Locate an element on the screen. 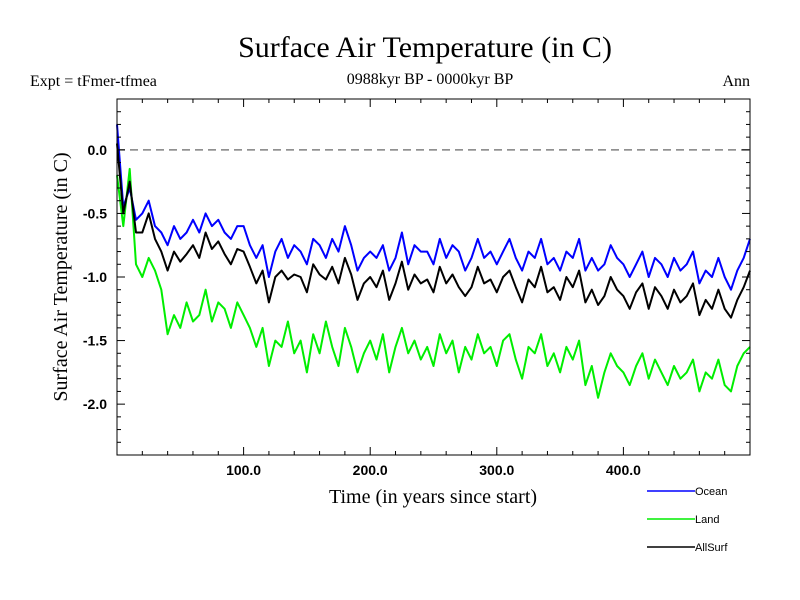 Image resolution: width=800 pixels, height=600 pixels. x-tick-label: 300.0 is located at coordinates (496, 470).